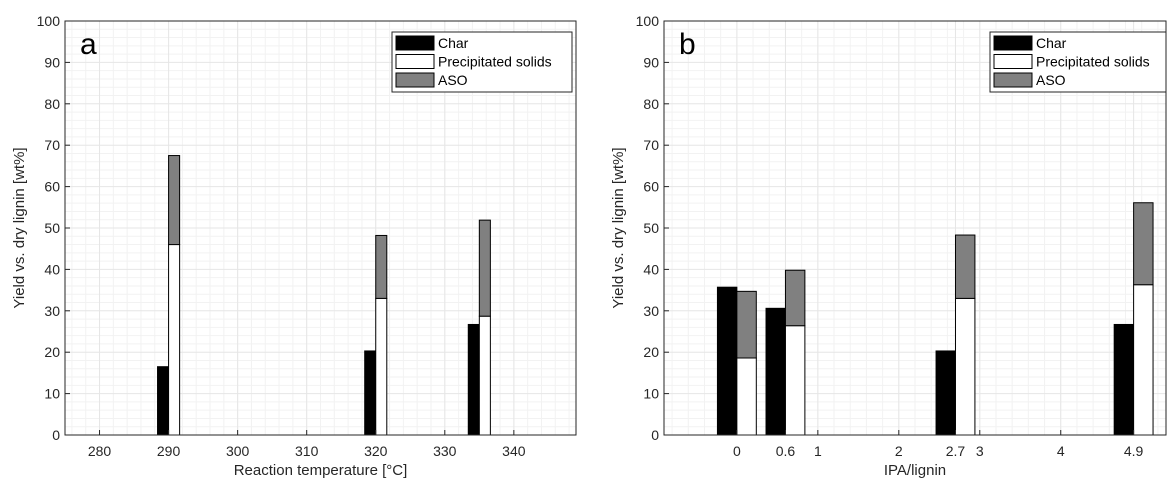 Image resolution: width=1168 pixels, height=479 pixels. Describe the element at coordinates (980, 451) in the screenshot. I see `x-tick-label: 3` at that location.